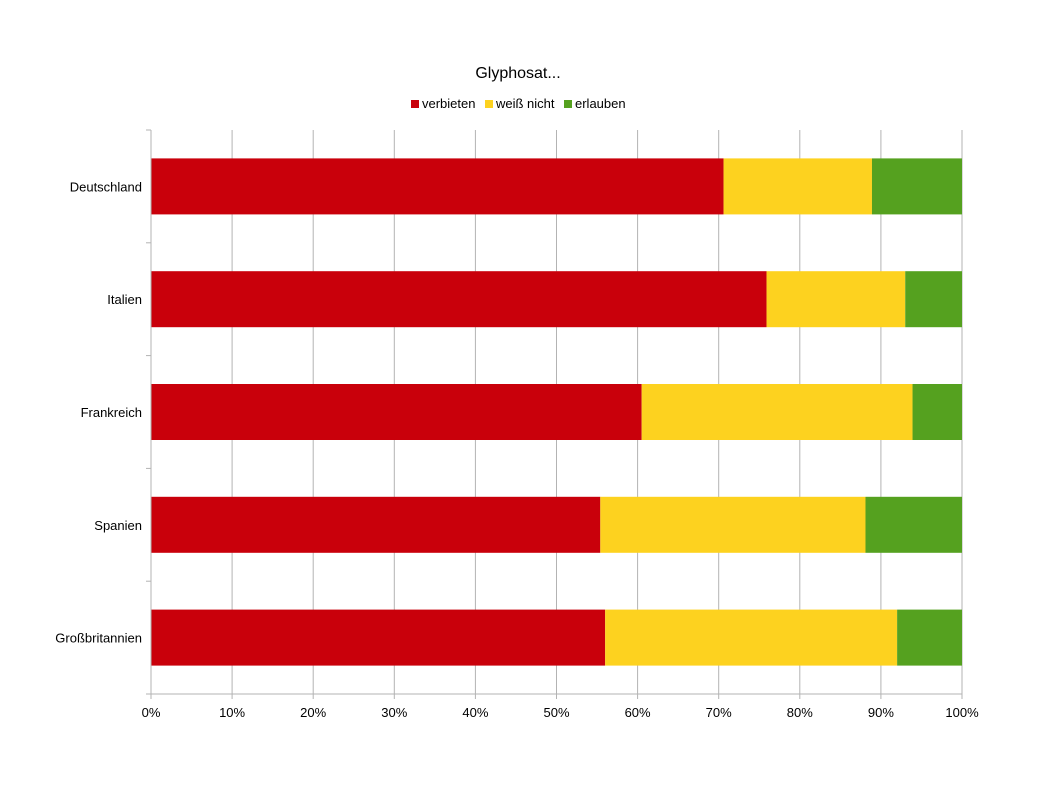 This screenshot has width=1058, height=799. I want to click on x-tick-label-1: 10%, so click(232, 712).